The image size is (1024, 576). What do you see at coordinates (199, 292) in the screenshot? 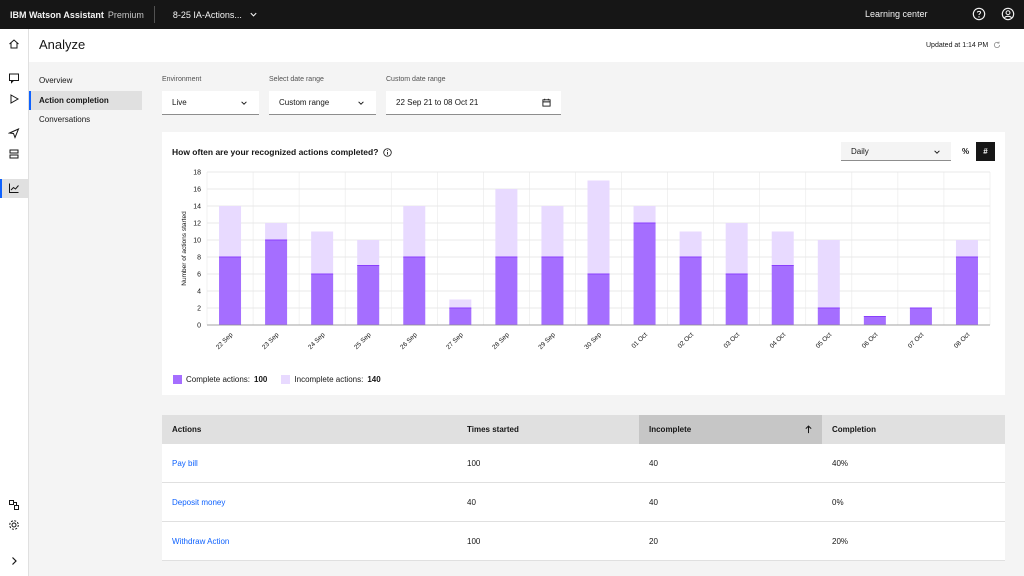
I see `y-tick-label: 4` at bounding box center [199, 292].